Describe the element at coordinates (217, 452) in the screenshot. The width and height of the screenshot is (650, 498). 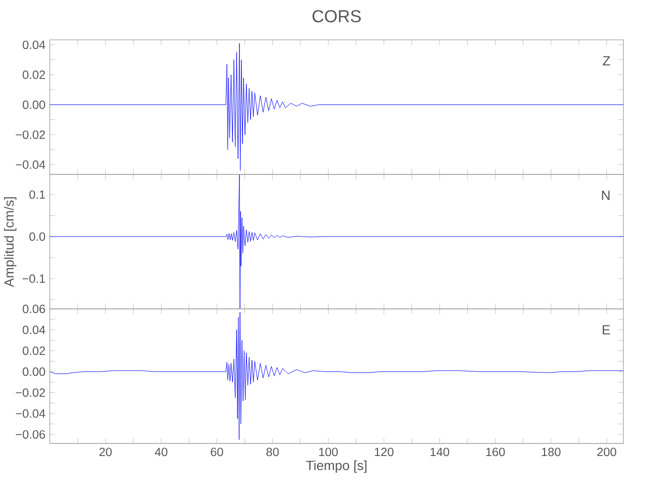
I see `x-tick-label: 60` at that location.